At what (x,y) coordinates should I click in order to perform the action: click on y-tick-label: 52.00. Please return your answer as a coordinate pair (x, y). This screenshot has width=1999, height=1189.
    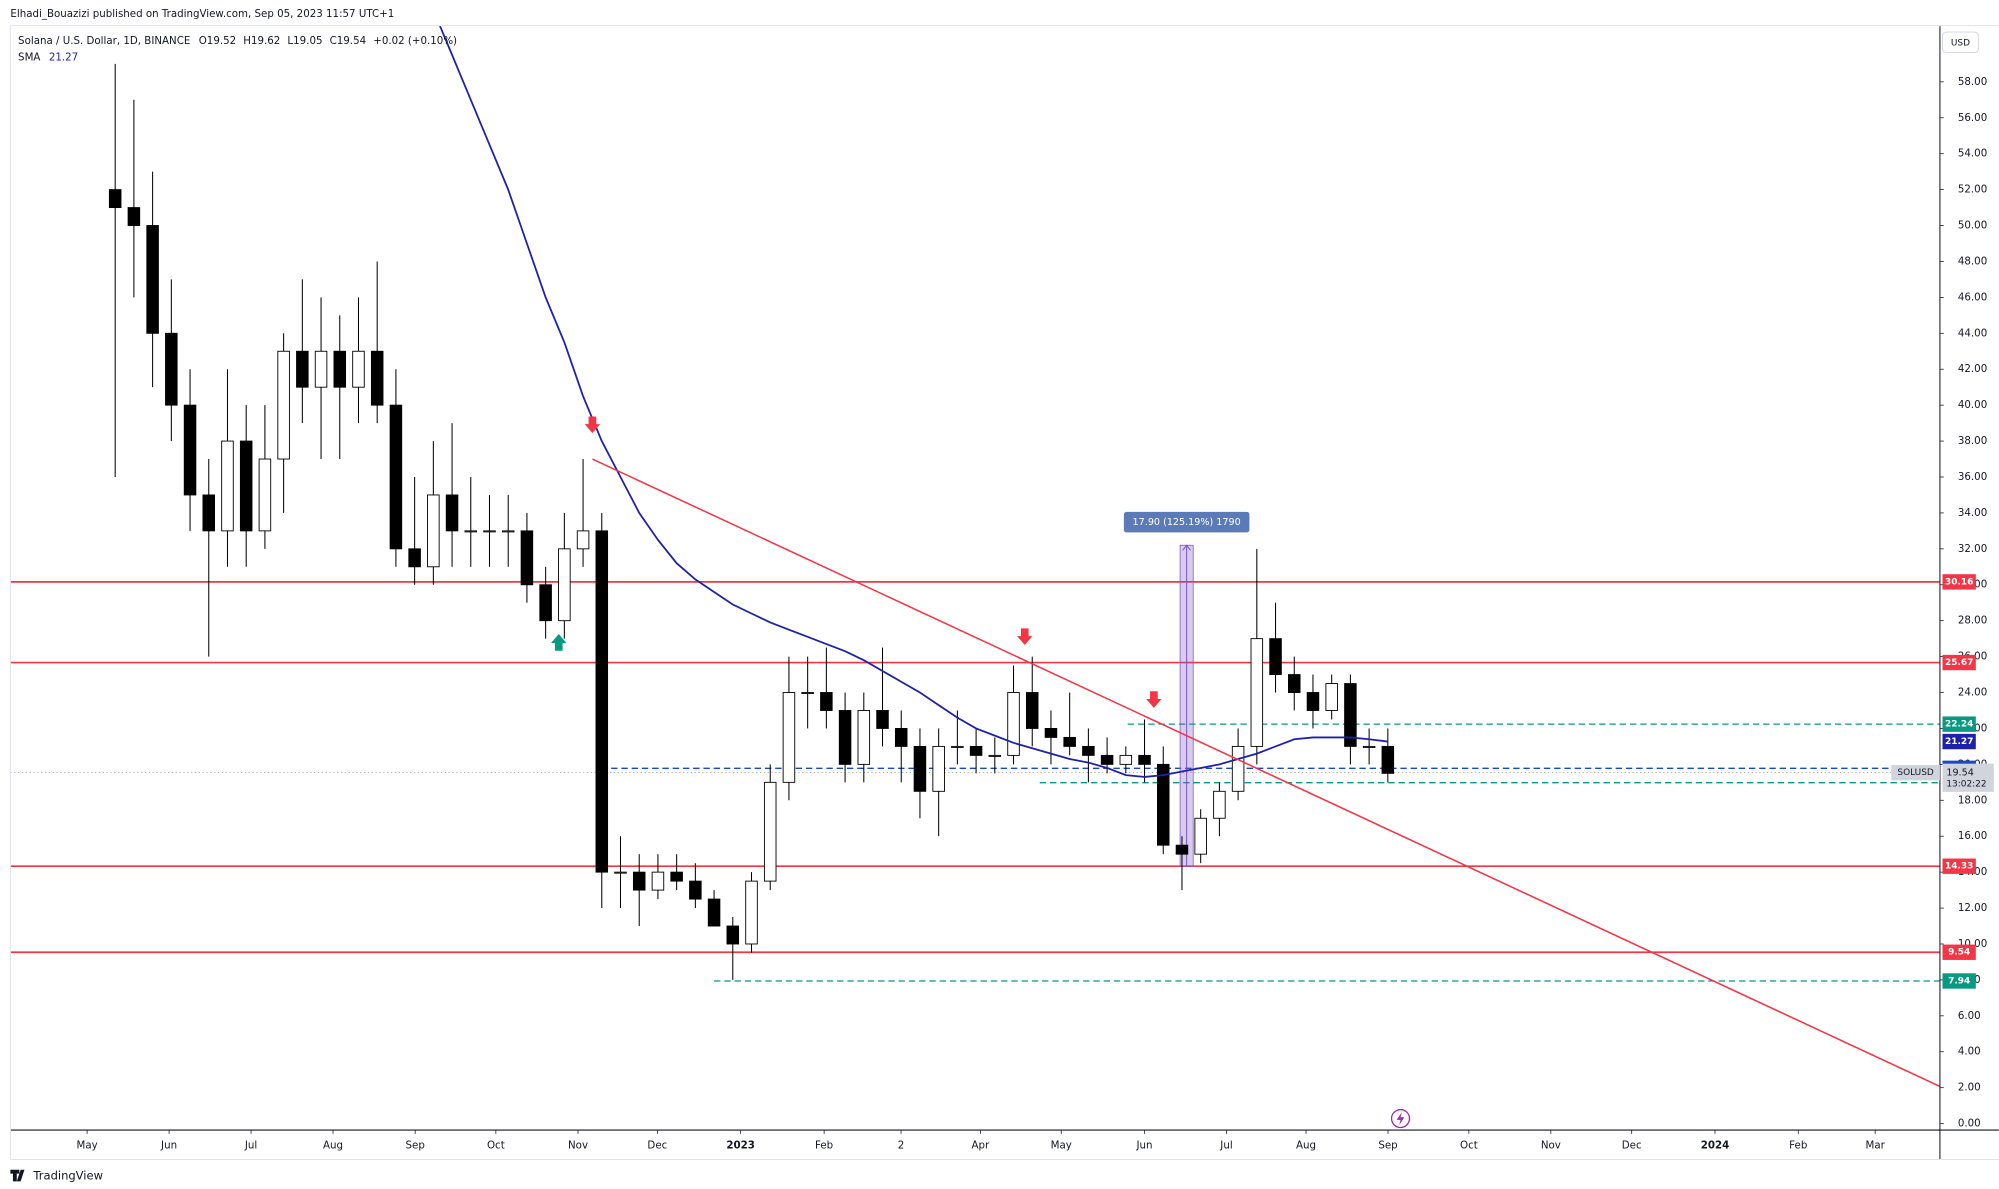
    Looking at the image, I should click on (1972, 190).